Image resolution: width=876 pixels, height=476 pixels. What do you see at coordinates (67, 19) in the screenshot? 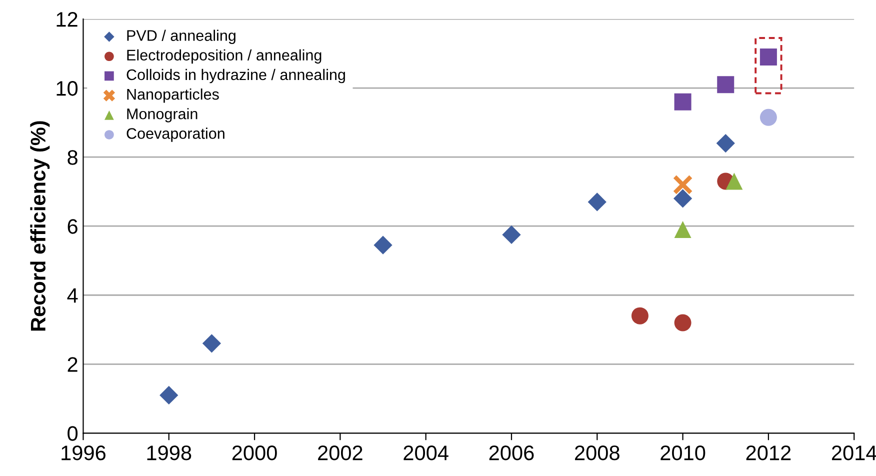
I see `y-tick-label: 12` at bounding box center [67, 19].